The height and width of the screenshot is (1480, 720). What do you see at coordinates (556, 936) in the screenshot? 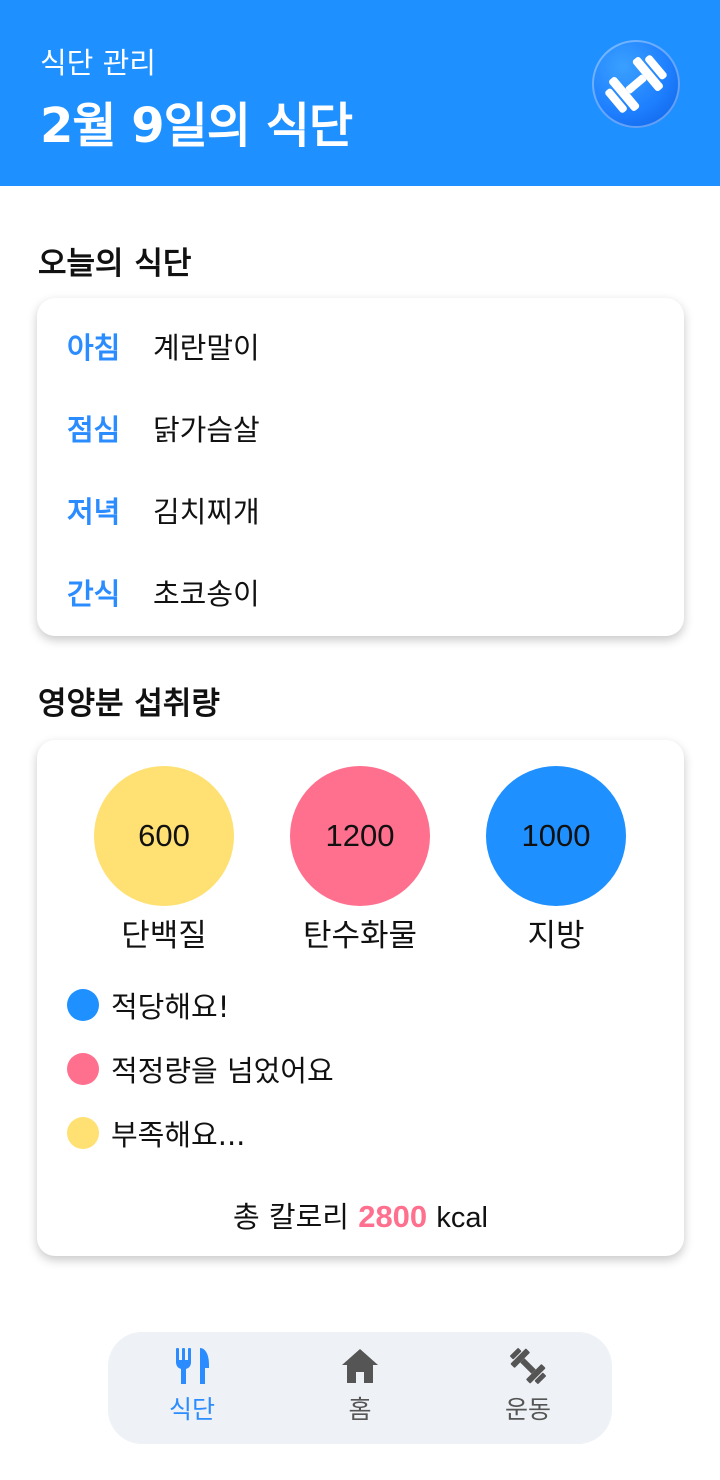
I see `nutrient-label: 지방` at bounding box center [556, 936].